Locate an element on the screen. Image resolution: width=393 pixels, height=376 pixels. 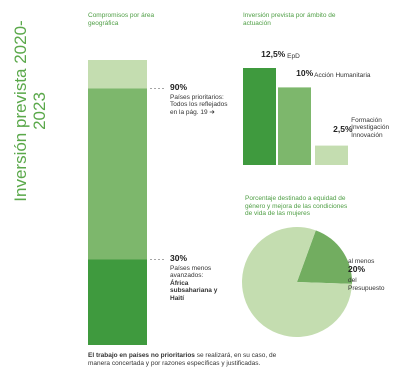
chart-title: Compromisos por área geográfica is located at coordinates (121, 19).